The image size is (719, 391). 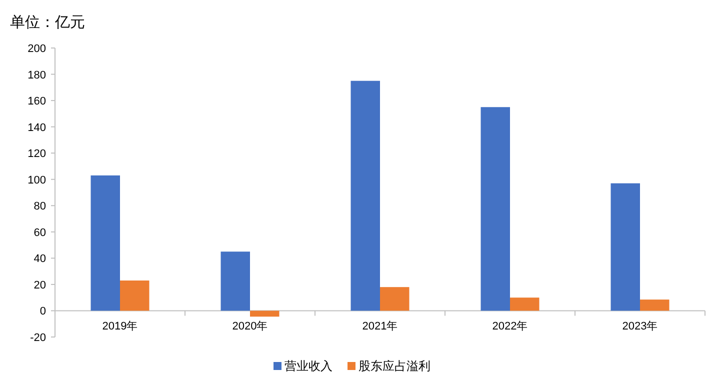 I want to click on y-tick-label: 200, so click(x=37, y=49).